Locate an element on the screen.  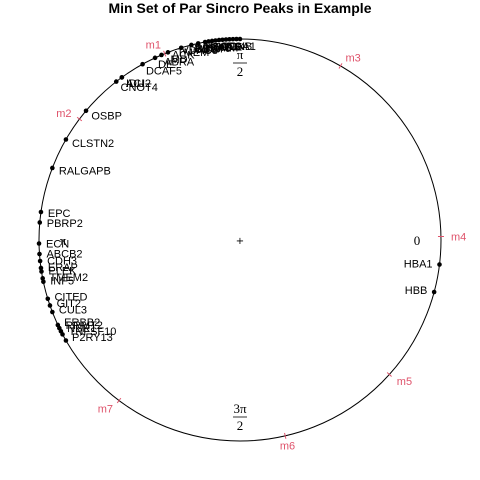
point-label: DDX is located at coordinates (234, 47).